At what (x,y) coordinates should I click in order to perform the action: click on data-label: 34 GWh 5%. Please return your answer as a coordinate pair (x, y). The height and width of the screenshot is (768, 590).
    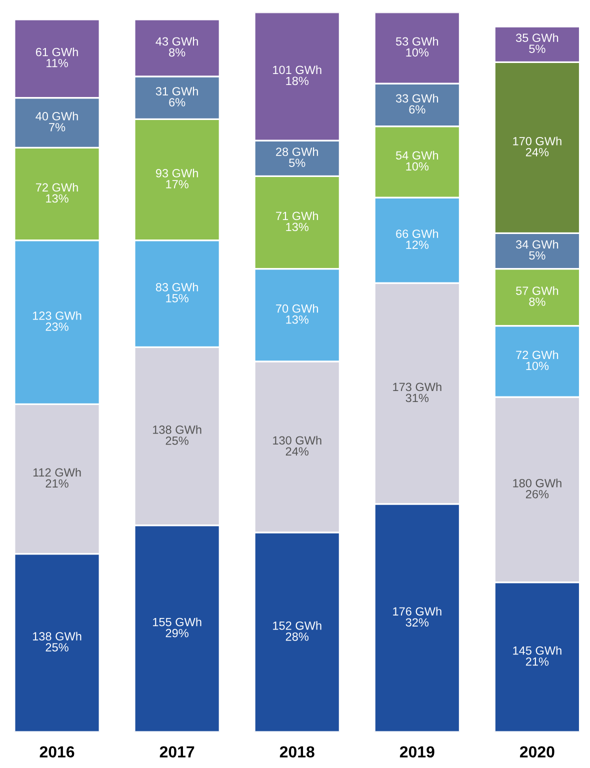
    Looking at the image, I should click on (537, 250).